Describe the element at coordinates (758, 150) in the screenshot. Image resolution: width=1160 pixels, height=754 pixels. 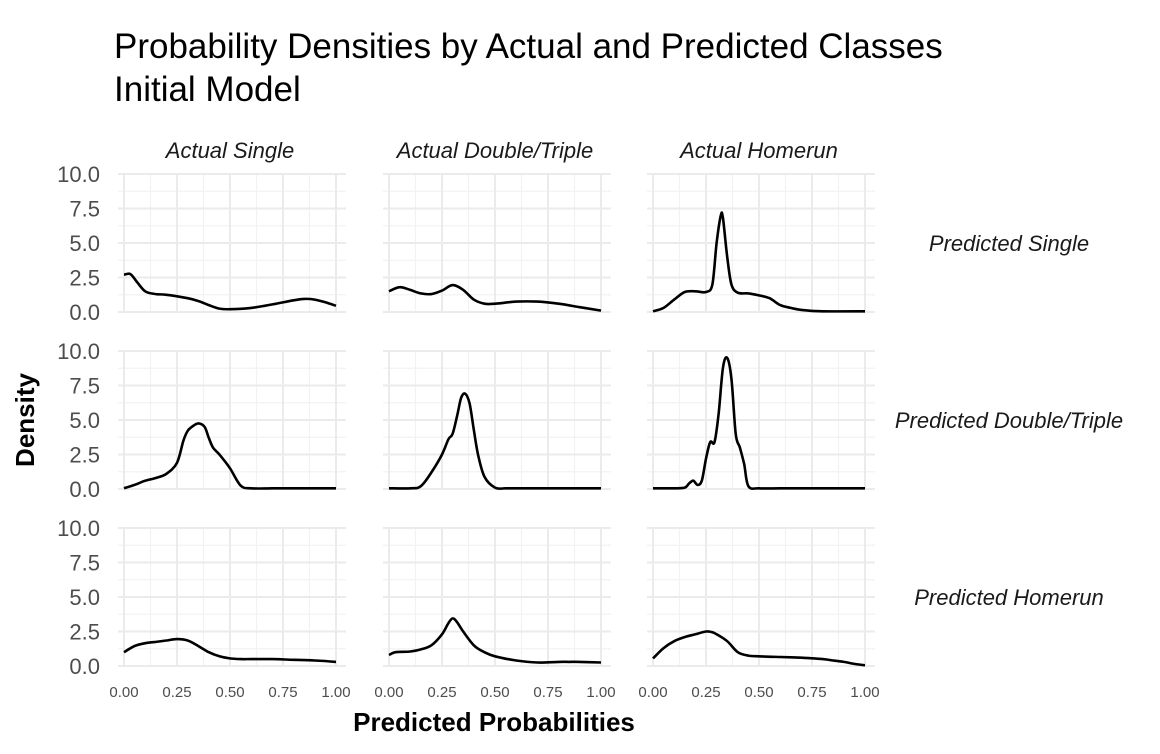
I see `strip-label-actual-homerun: Actual Homerun` at that location.